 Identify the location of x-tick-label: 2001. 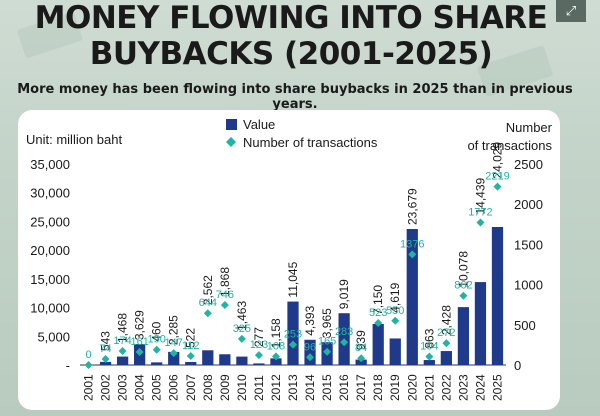
(89, 387).